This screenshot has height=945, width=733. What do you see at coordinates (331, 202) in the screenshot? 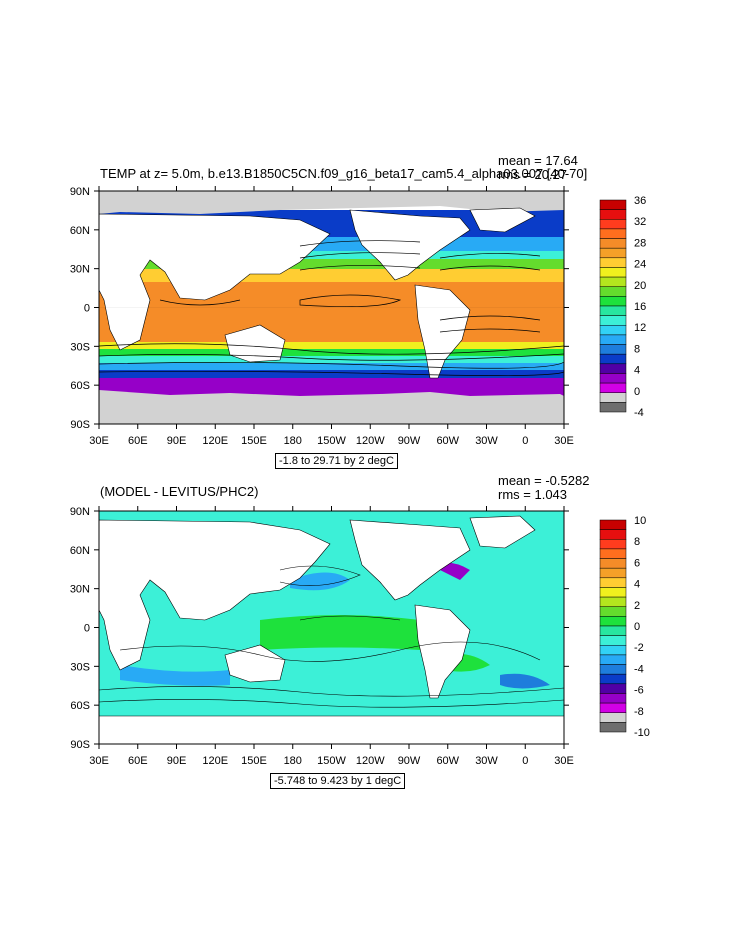
I see `arctic-ice` at bounding box center [331, 202].